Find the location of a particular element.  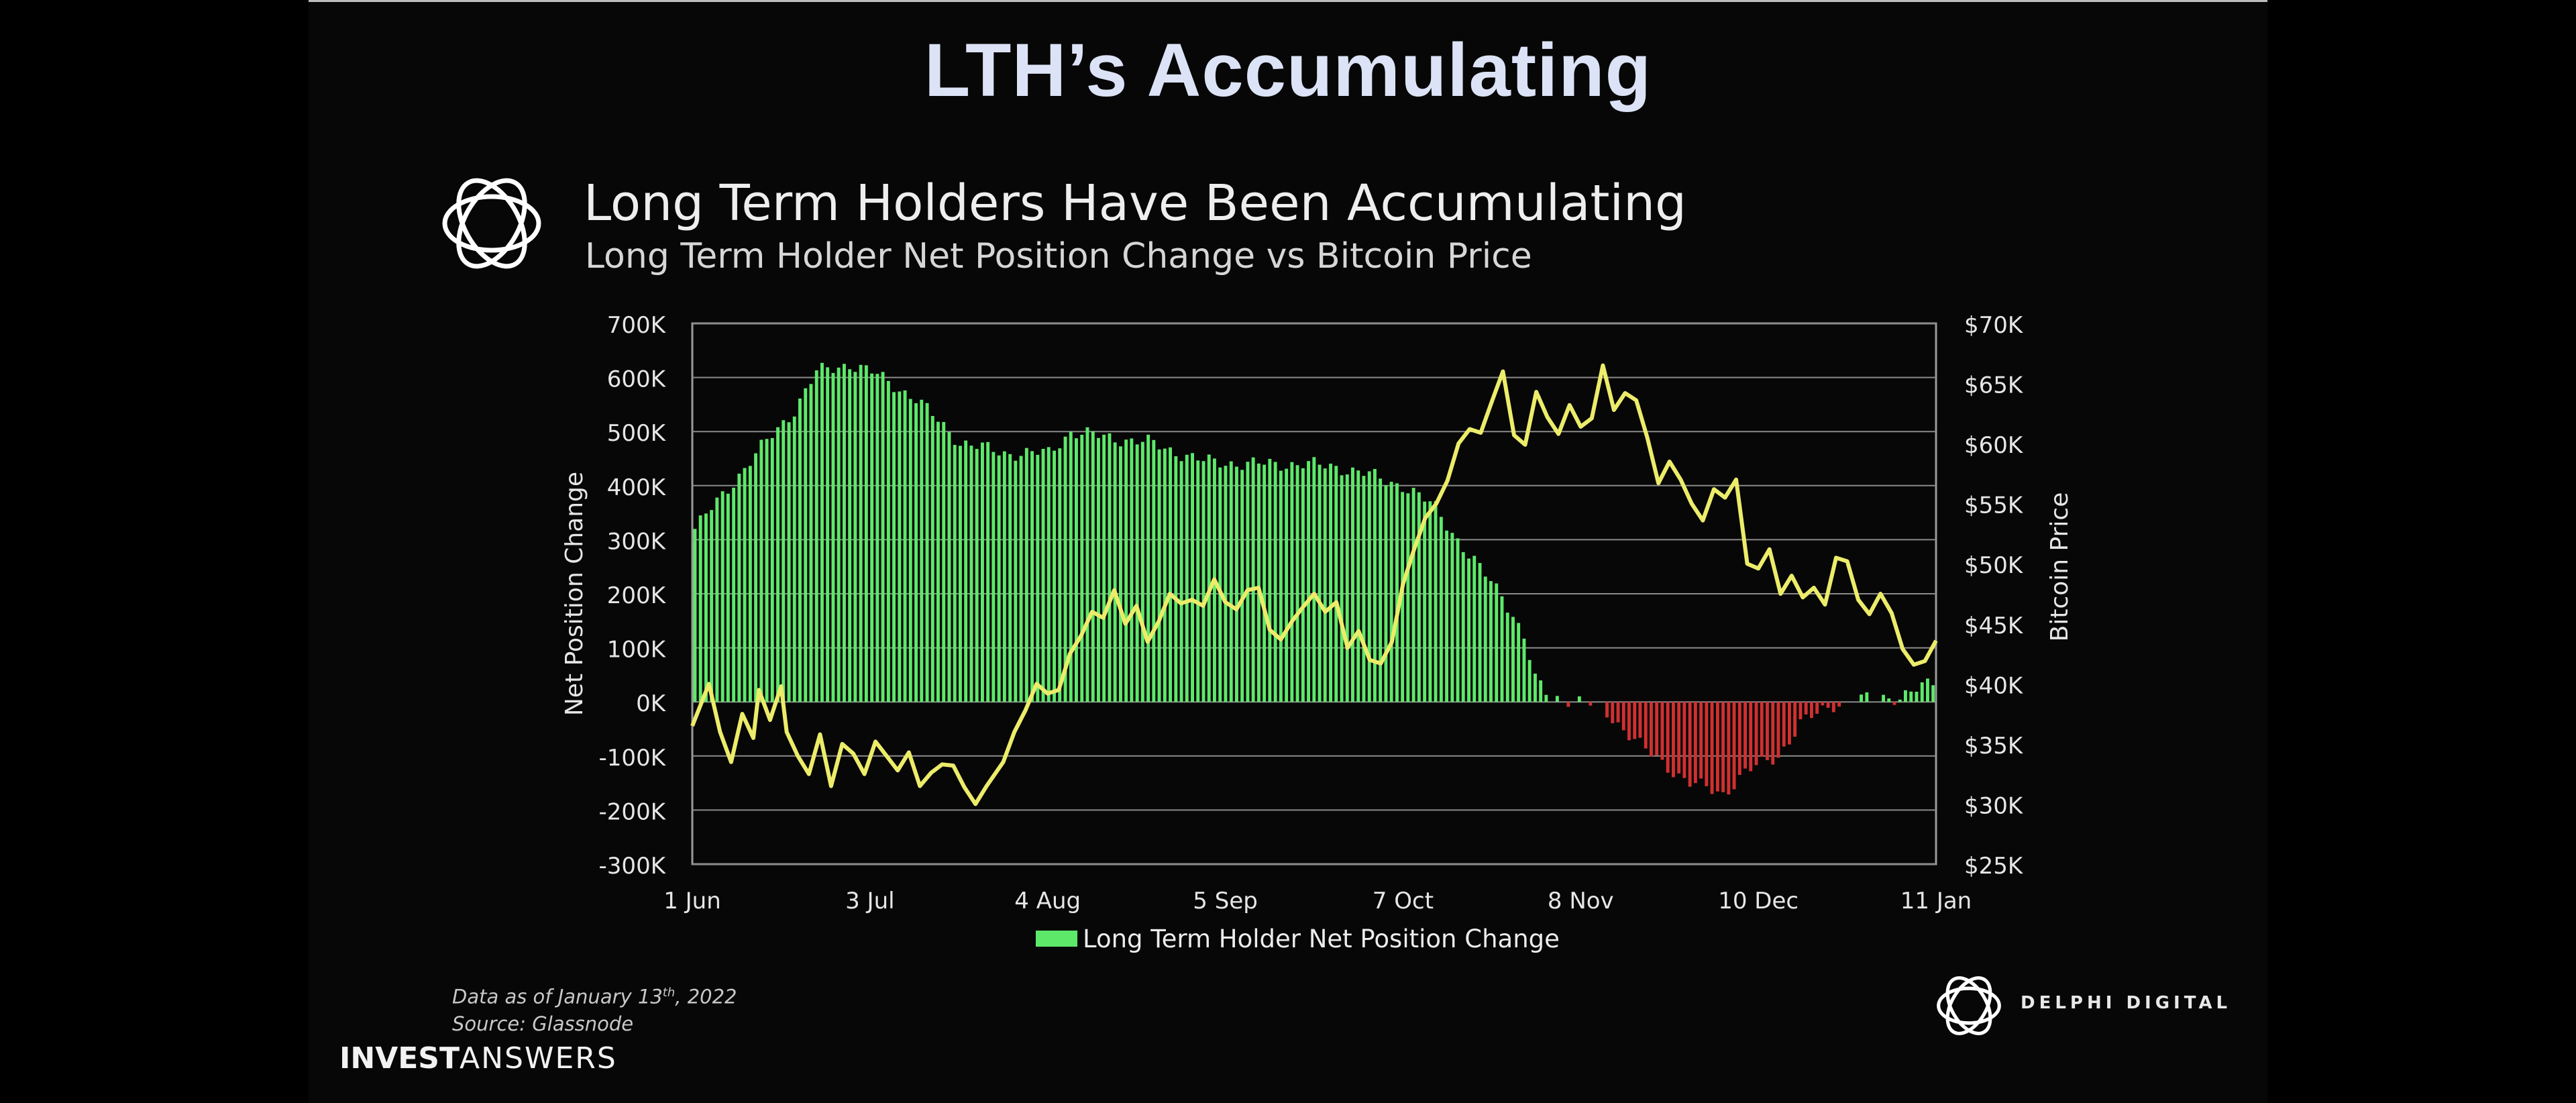

footnote-source: Source: Glassnode is located at coordinates (543, 1024).